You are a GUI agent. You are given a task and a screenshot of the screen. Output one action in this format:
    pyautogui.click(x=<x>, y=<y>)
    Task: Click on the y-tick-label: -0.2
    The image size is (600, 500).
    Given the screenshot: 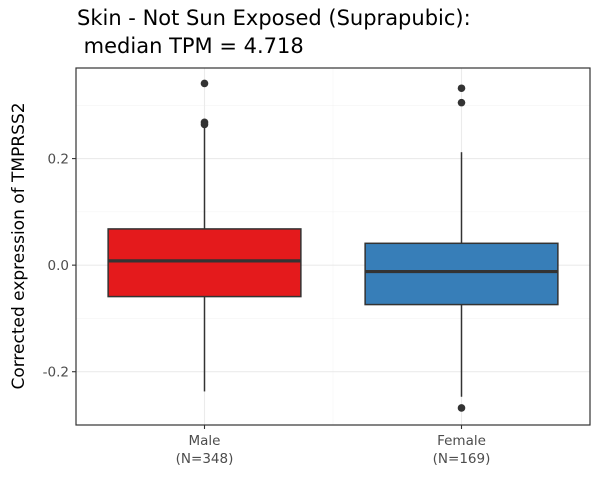 What is the action you would take?
    pyautogui.click(x=56, y=373)
    